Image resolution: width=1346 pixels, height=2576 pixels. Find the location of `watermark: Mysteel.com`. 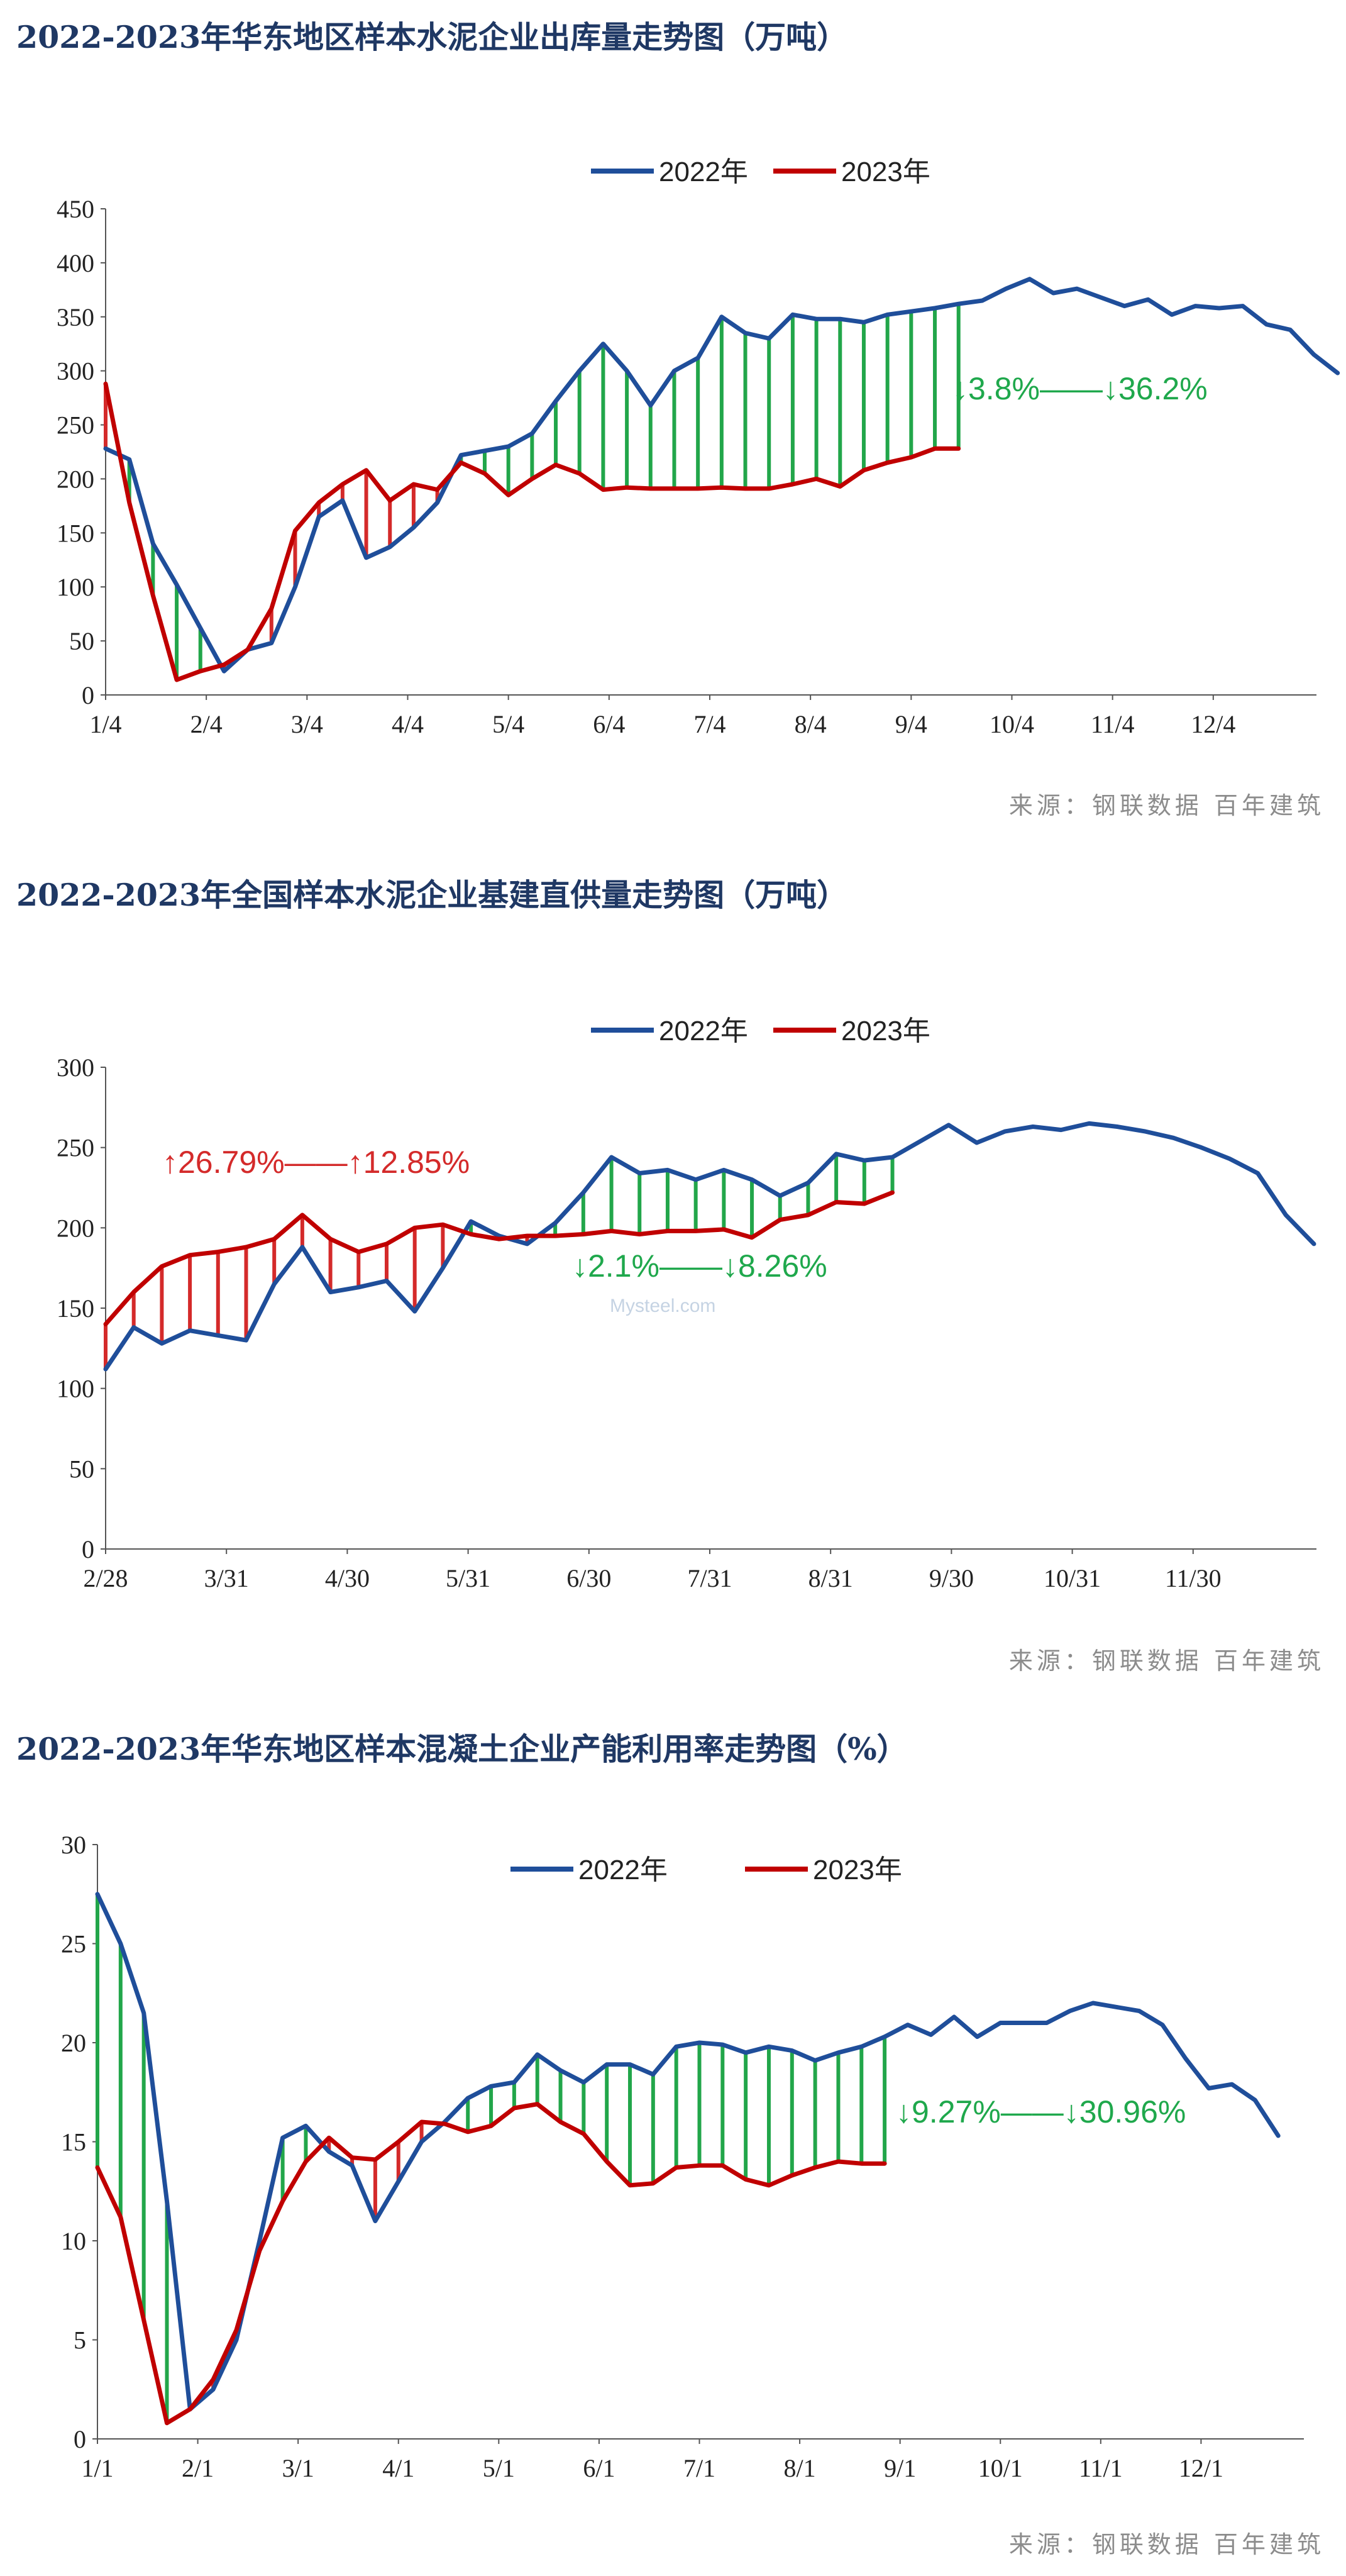

watermark: Mysteel.com is located at coordinates (663, 1306).